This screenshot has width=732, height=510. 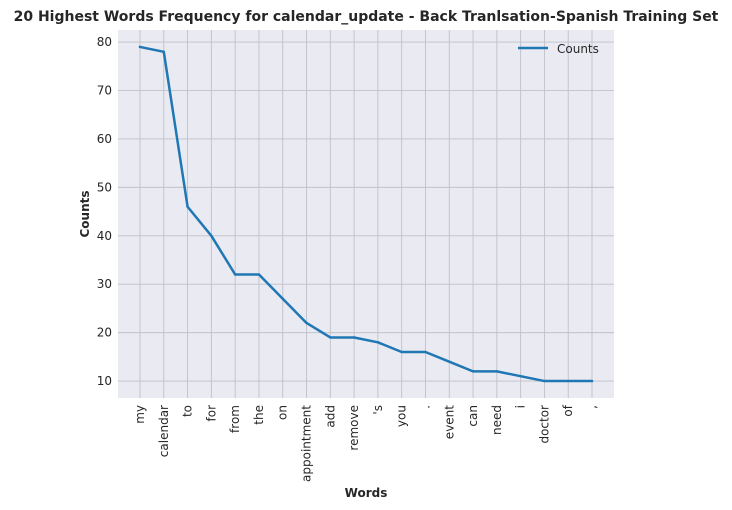 What do you see at coordinates (578, 49) in the screenshot?
I see `legend-label: Counts` at bounding box center [578, 49].